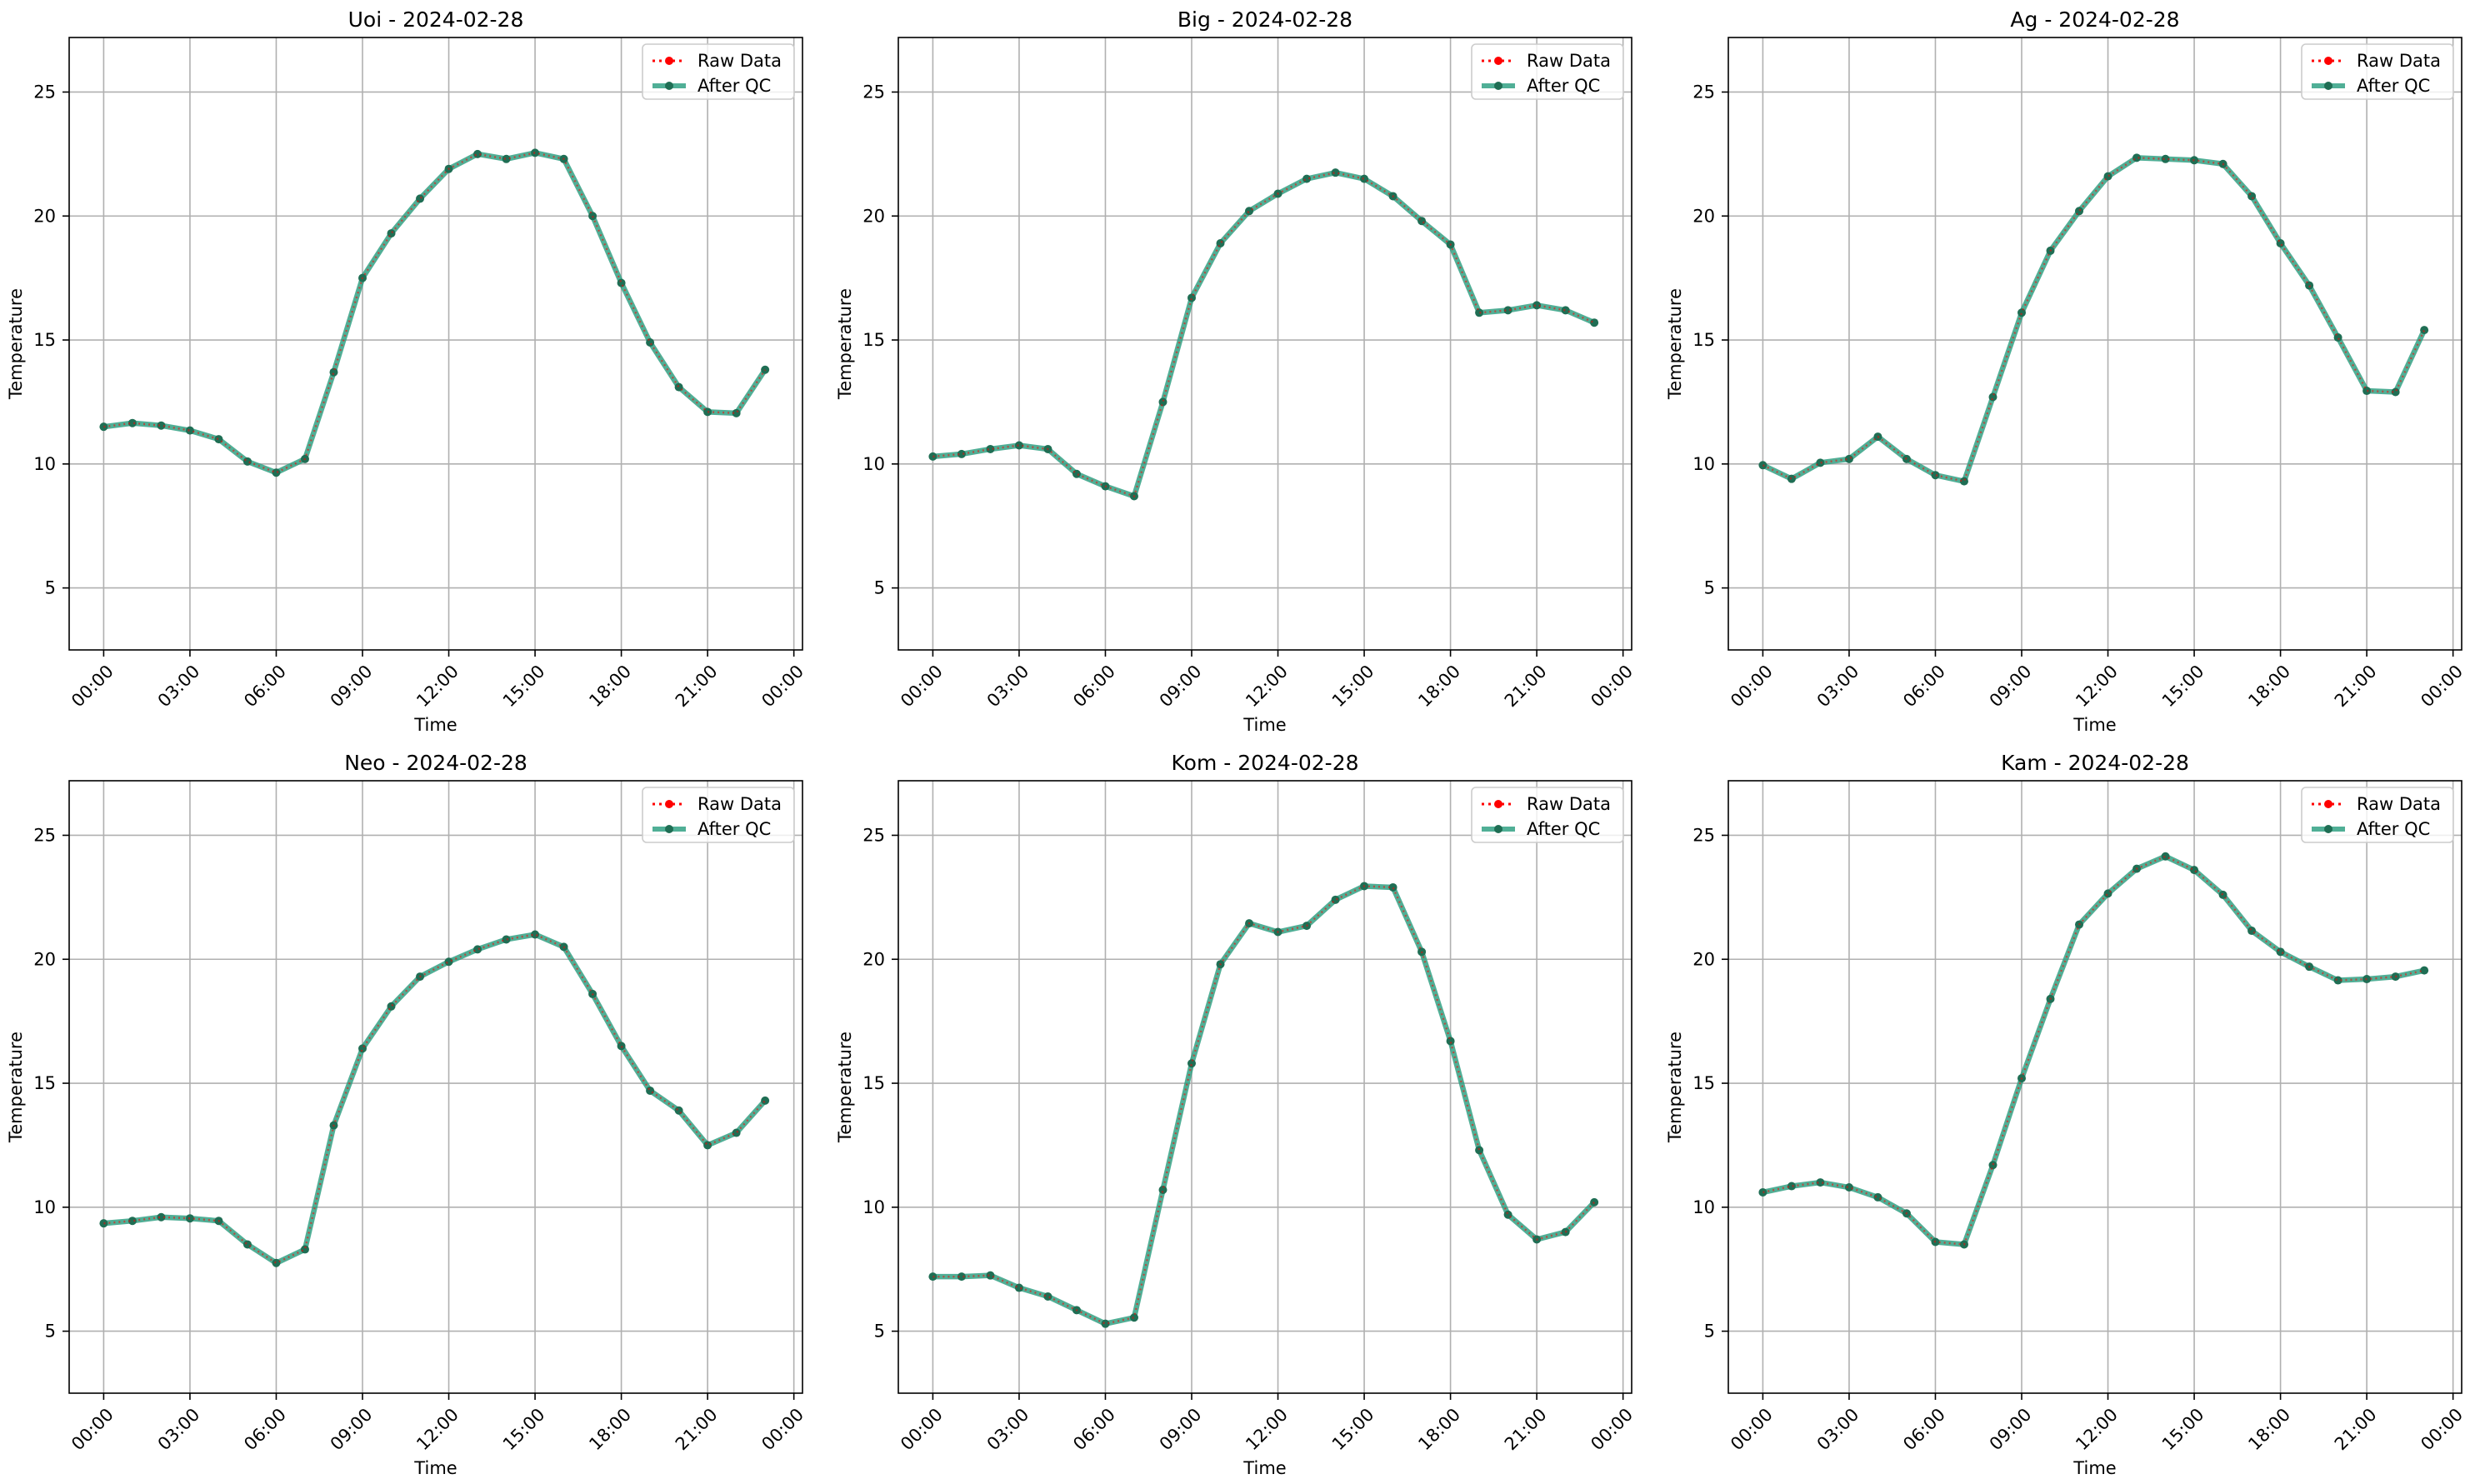 The width and height of the screenshot is (2485, 1484). Describe the element at coordinates (874, 216) in the screenshot. I see `y-tick-label: 20` at that location.